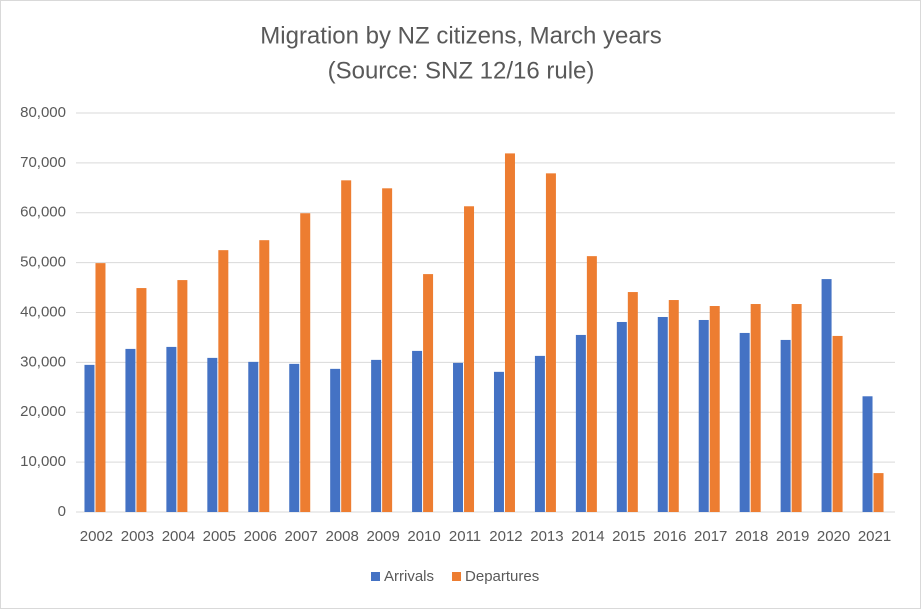 The height and width of the screenshot is (609, 921). Describe the element at coordinates (43, 461) in the screenshot. I see `y-tick-label: 10,000` at that location.